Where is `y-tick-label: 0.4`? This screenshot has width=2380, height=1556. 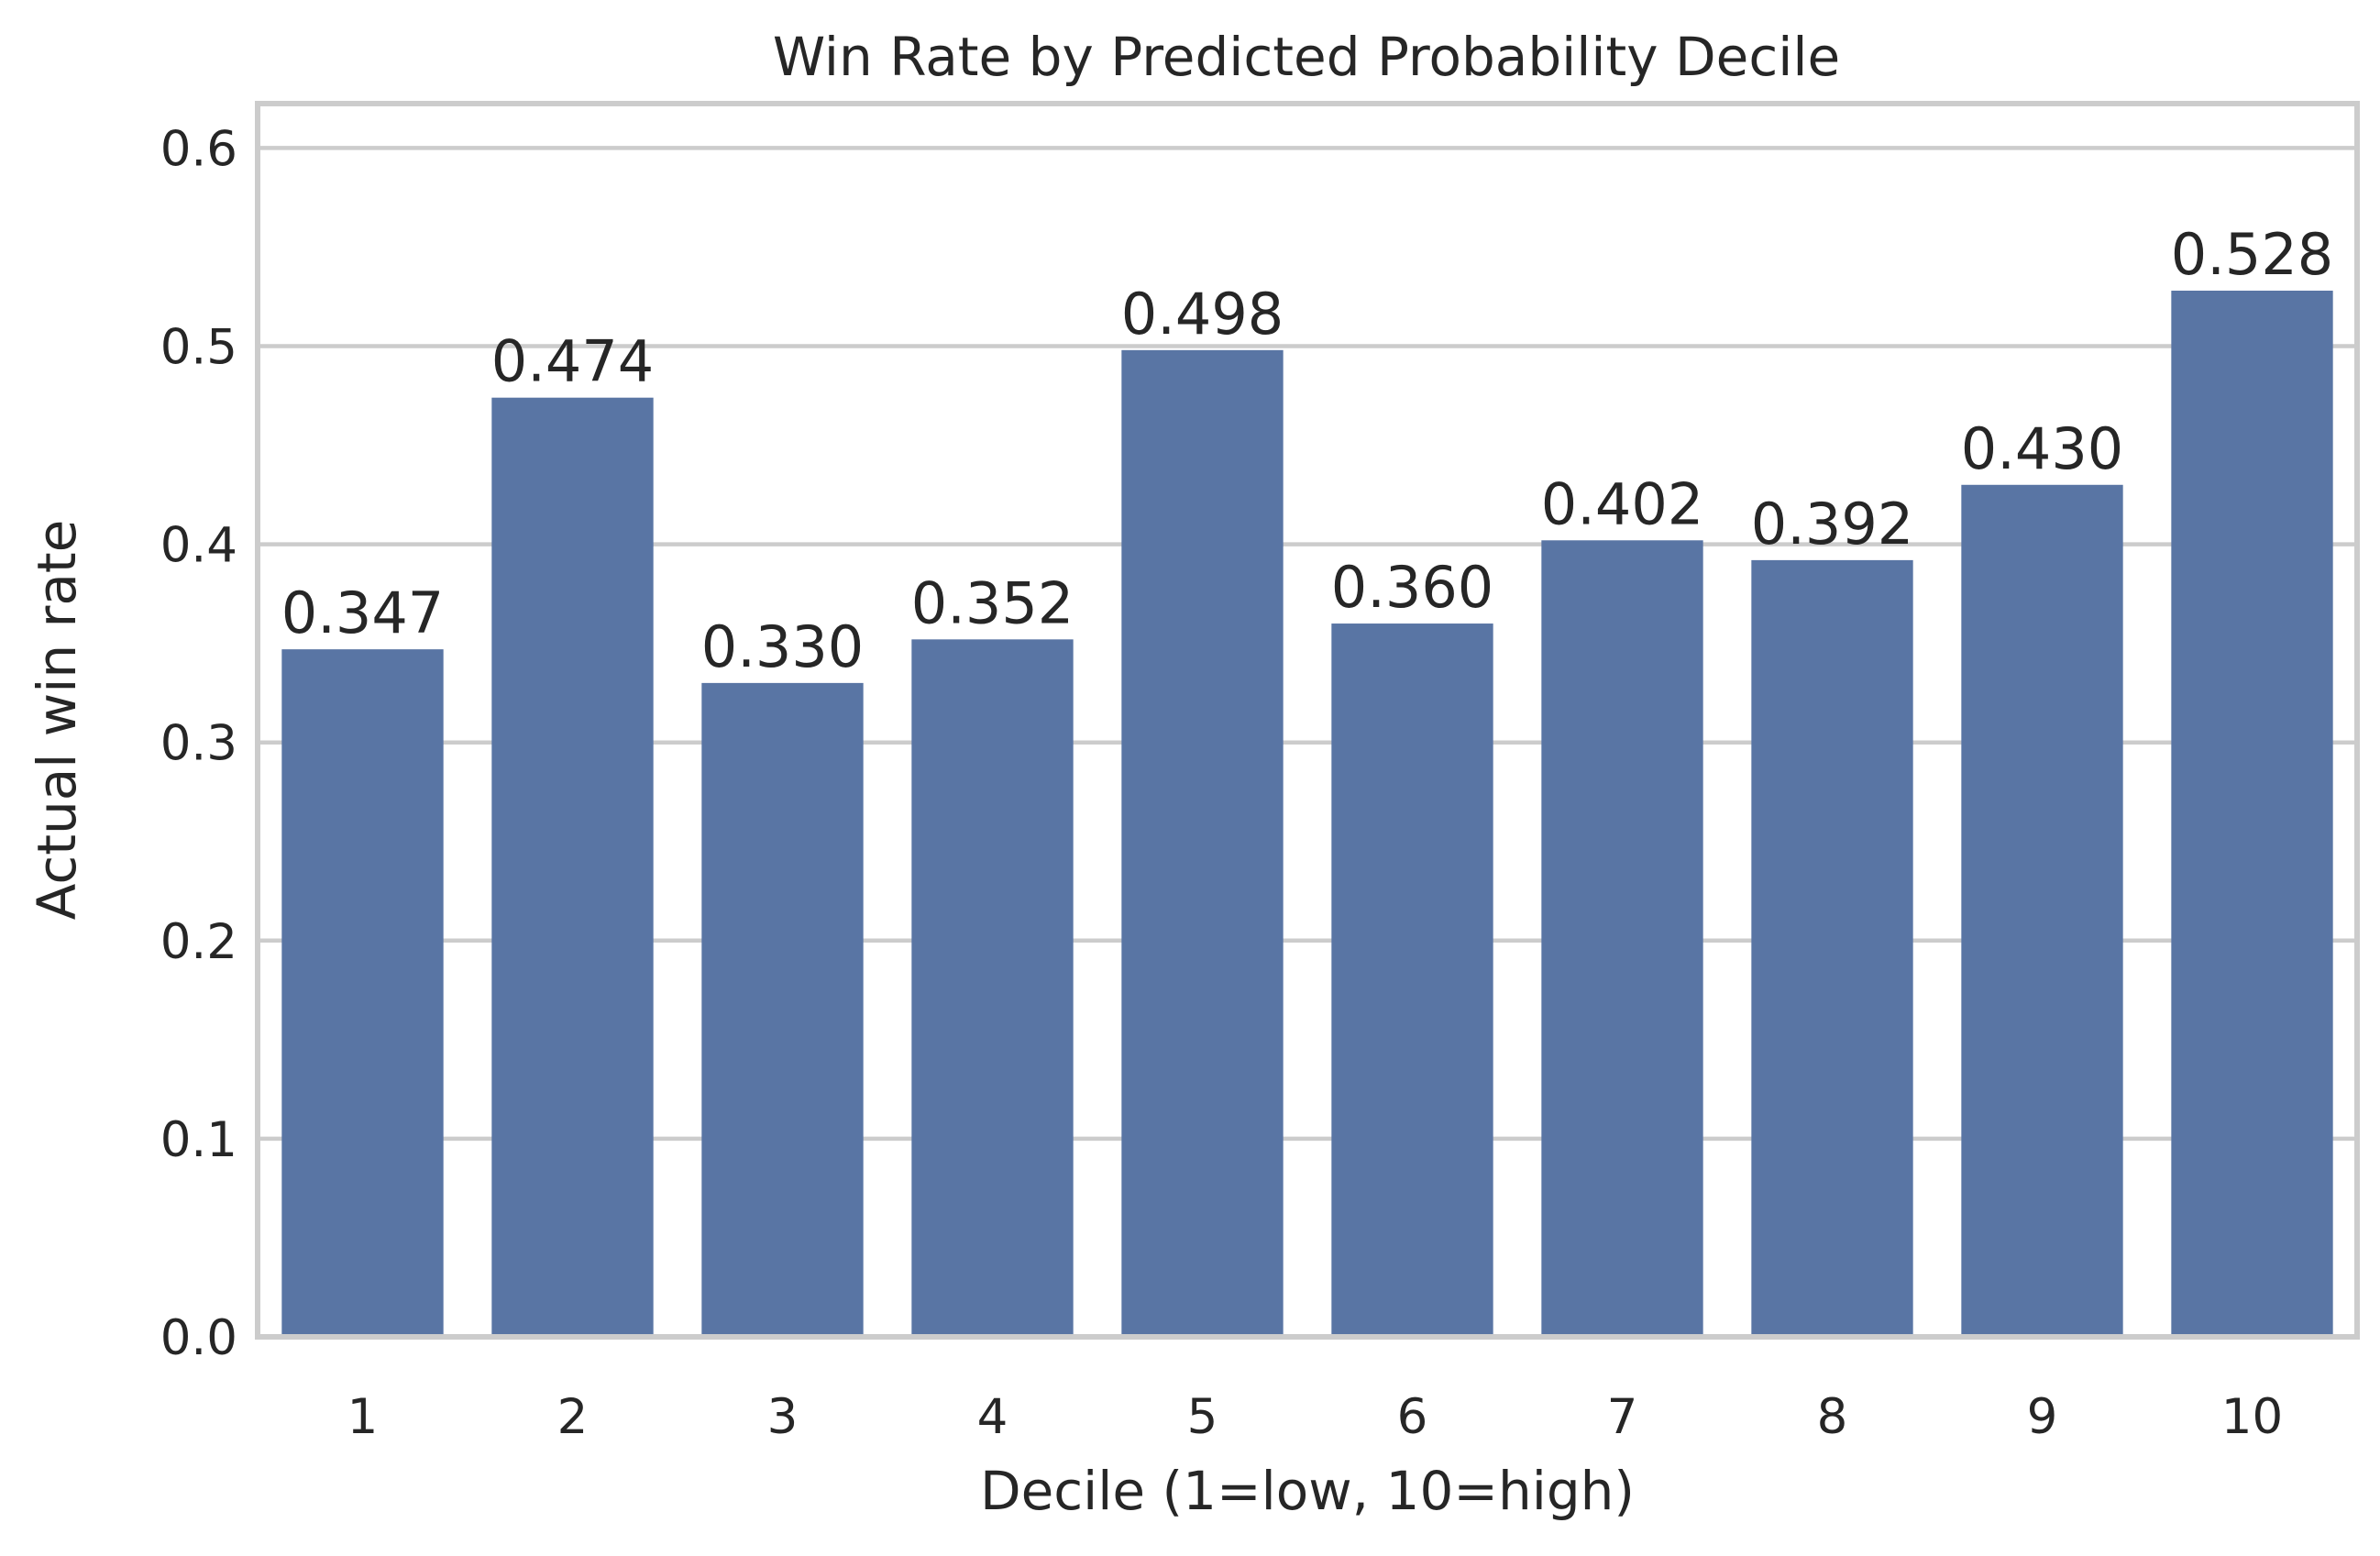 y-tick-label: 0.4 is located at coordinates (198, 546).